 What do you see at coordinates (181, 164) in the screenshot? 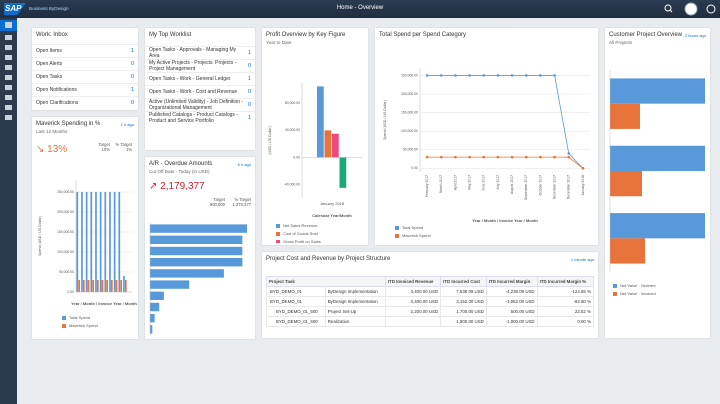
I see `tile-title: A/R - Overdue Amounts` at bounding box center [181, 164].